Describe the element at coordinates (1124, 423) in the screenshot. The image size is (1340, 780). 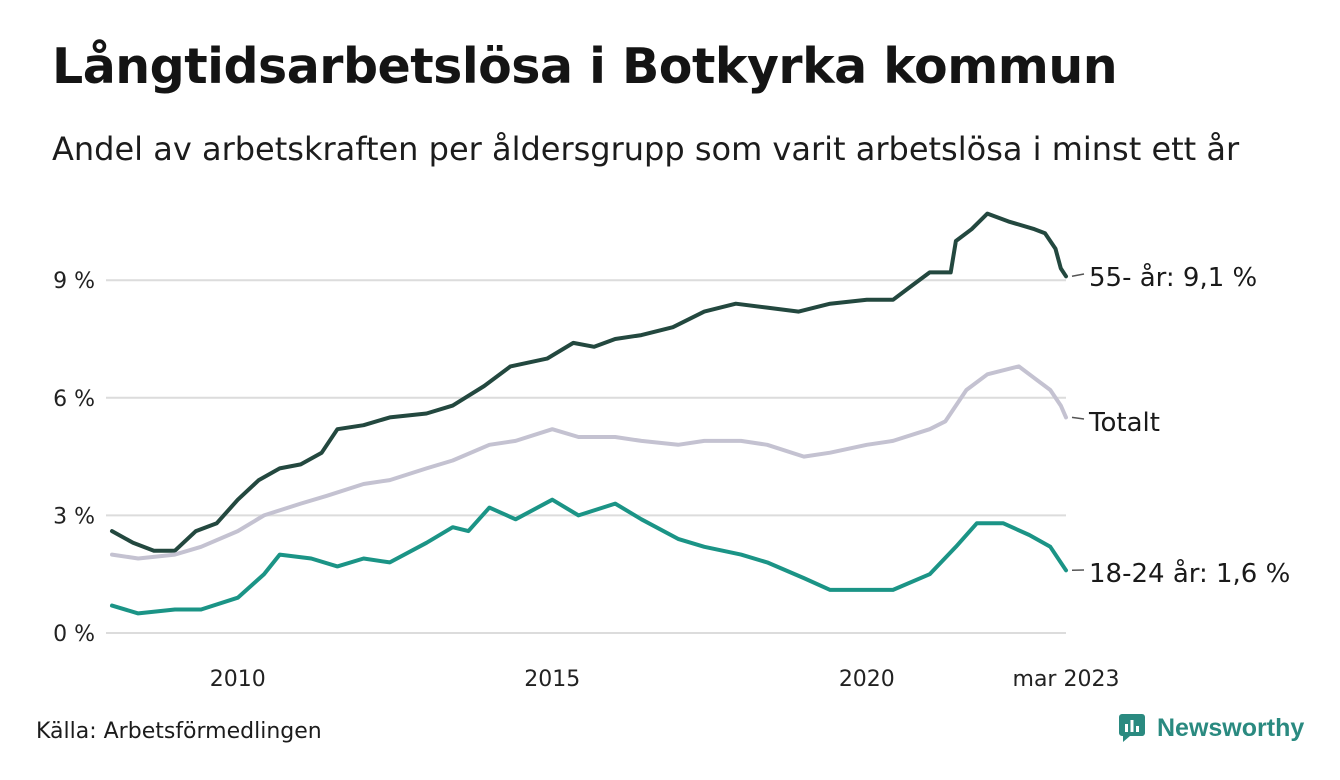
I see `series-label-total: Totalt` at that location.